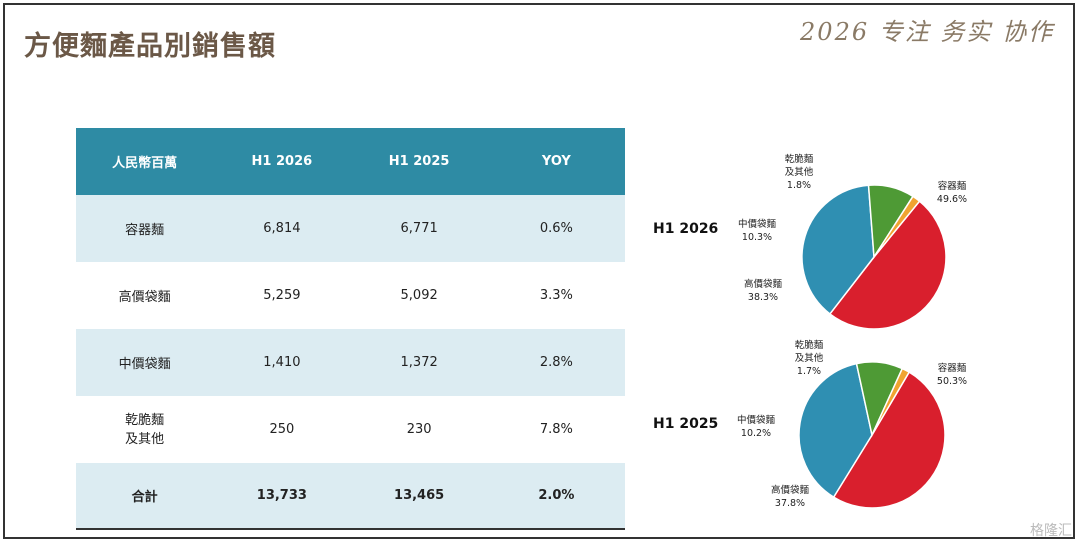  Describe the element at coordinates (763, 290) in the screenshot. I see `pie-slice-label: 高價袋麵 38.3%` at that location.